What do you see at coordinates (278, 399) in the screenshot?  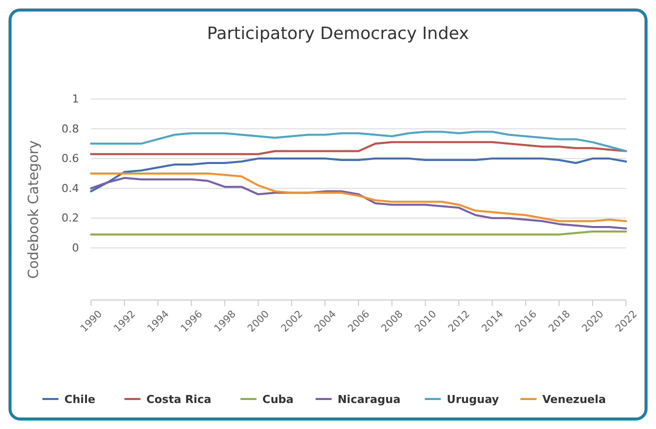 I see `legend-label: Cuba` at bounding box center [278, 399].